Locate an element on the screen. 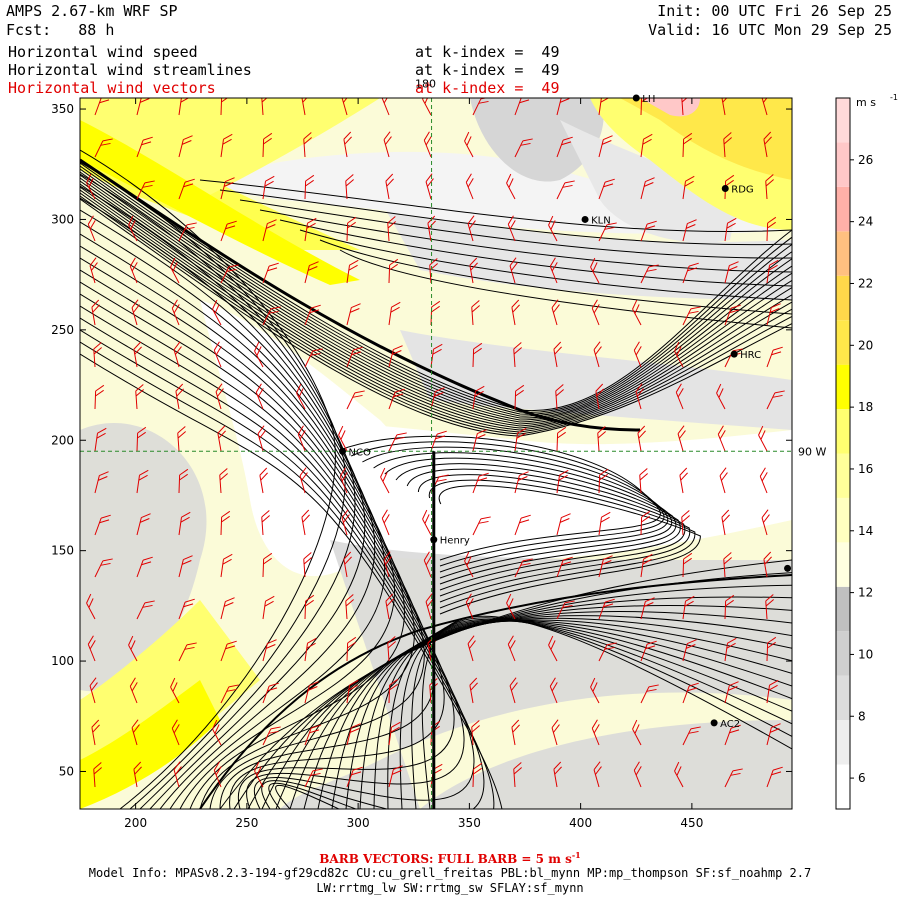  plot-title: AMPS 2.67-km WRF SP is located at coordinates (92, 11).